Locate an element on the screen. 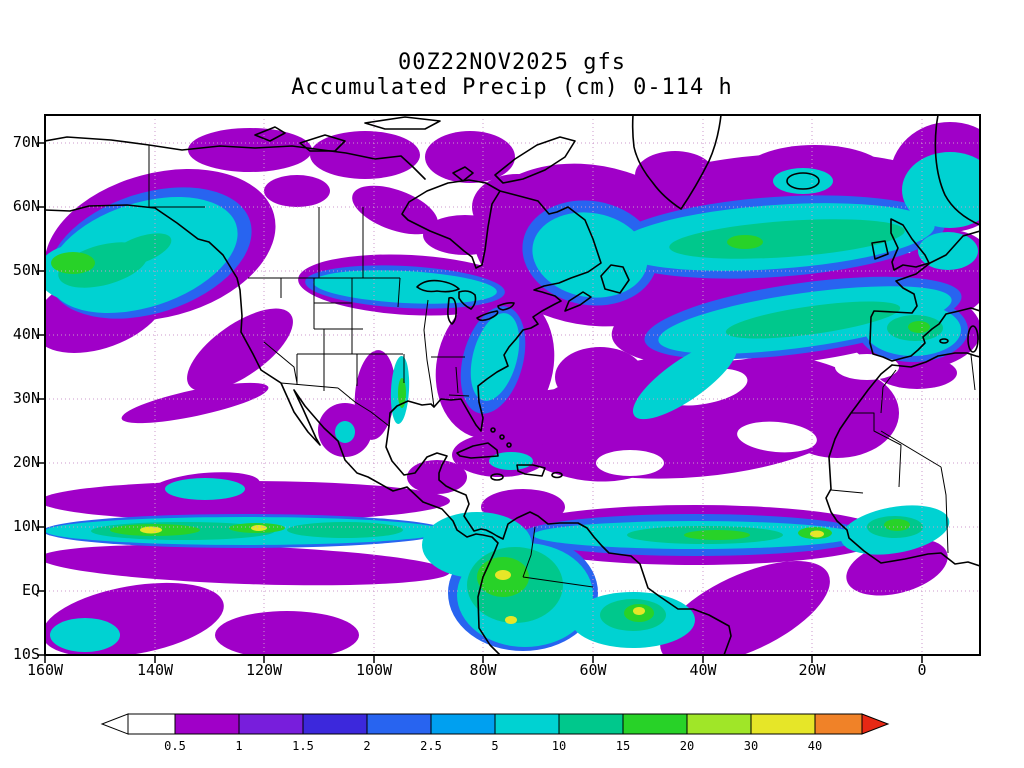 Image resolution: width=1024 pixels, height=768 pixels. colorbar-scale is located at coordinates (495, 724).